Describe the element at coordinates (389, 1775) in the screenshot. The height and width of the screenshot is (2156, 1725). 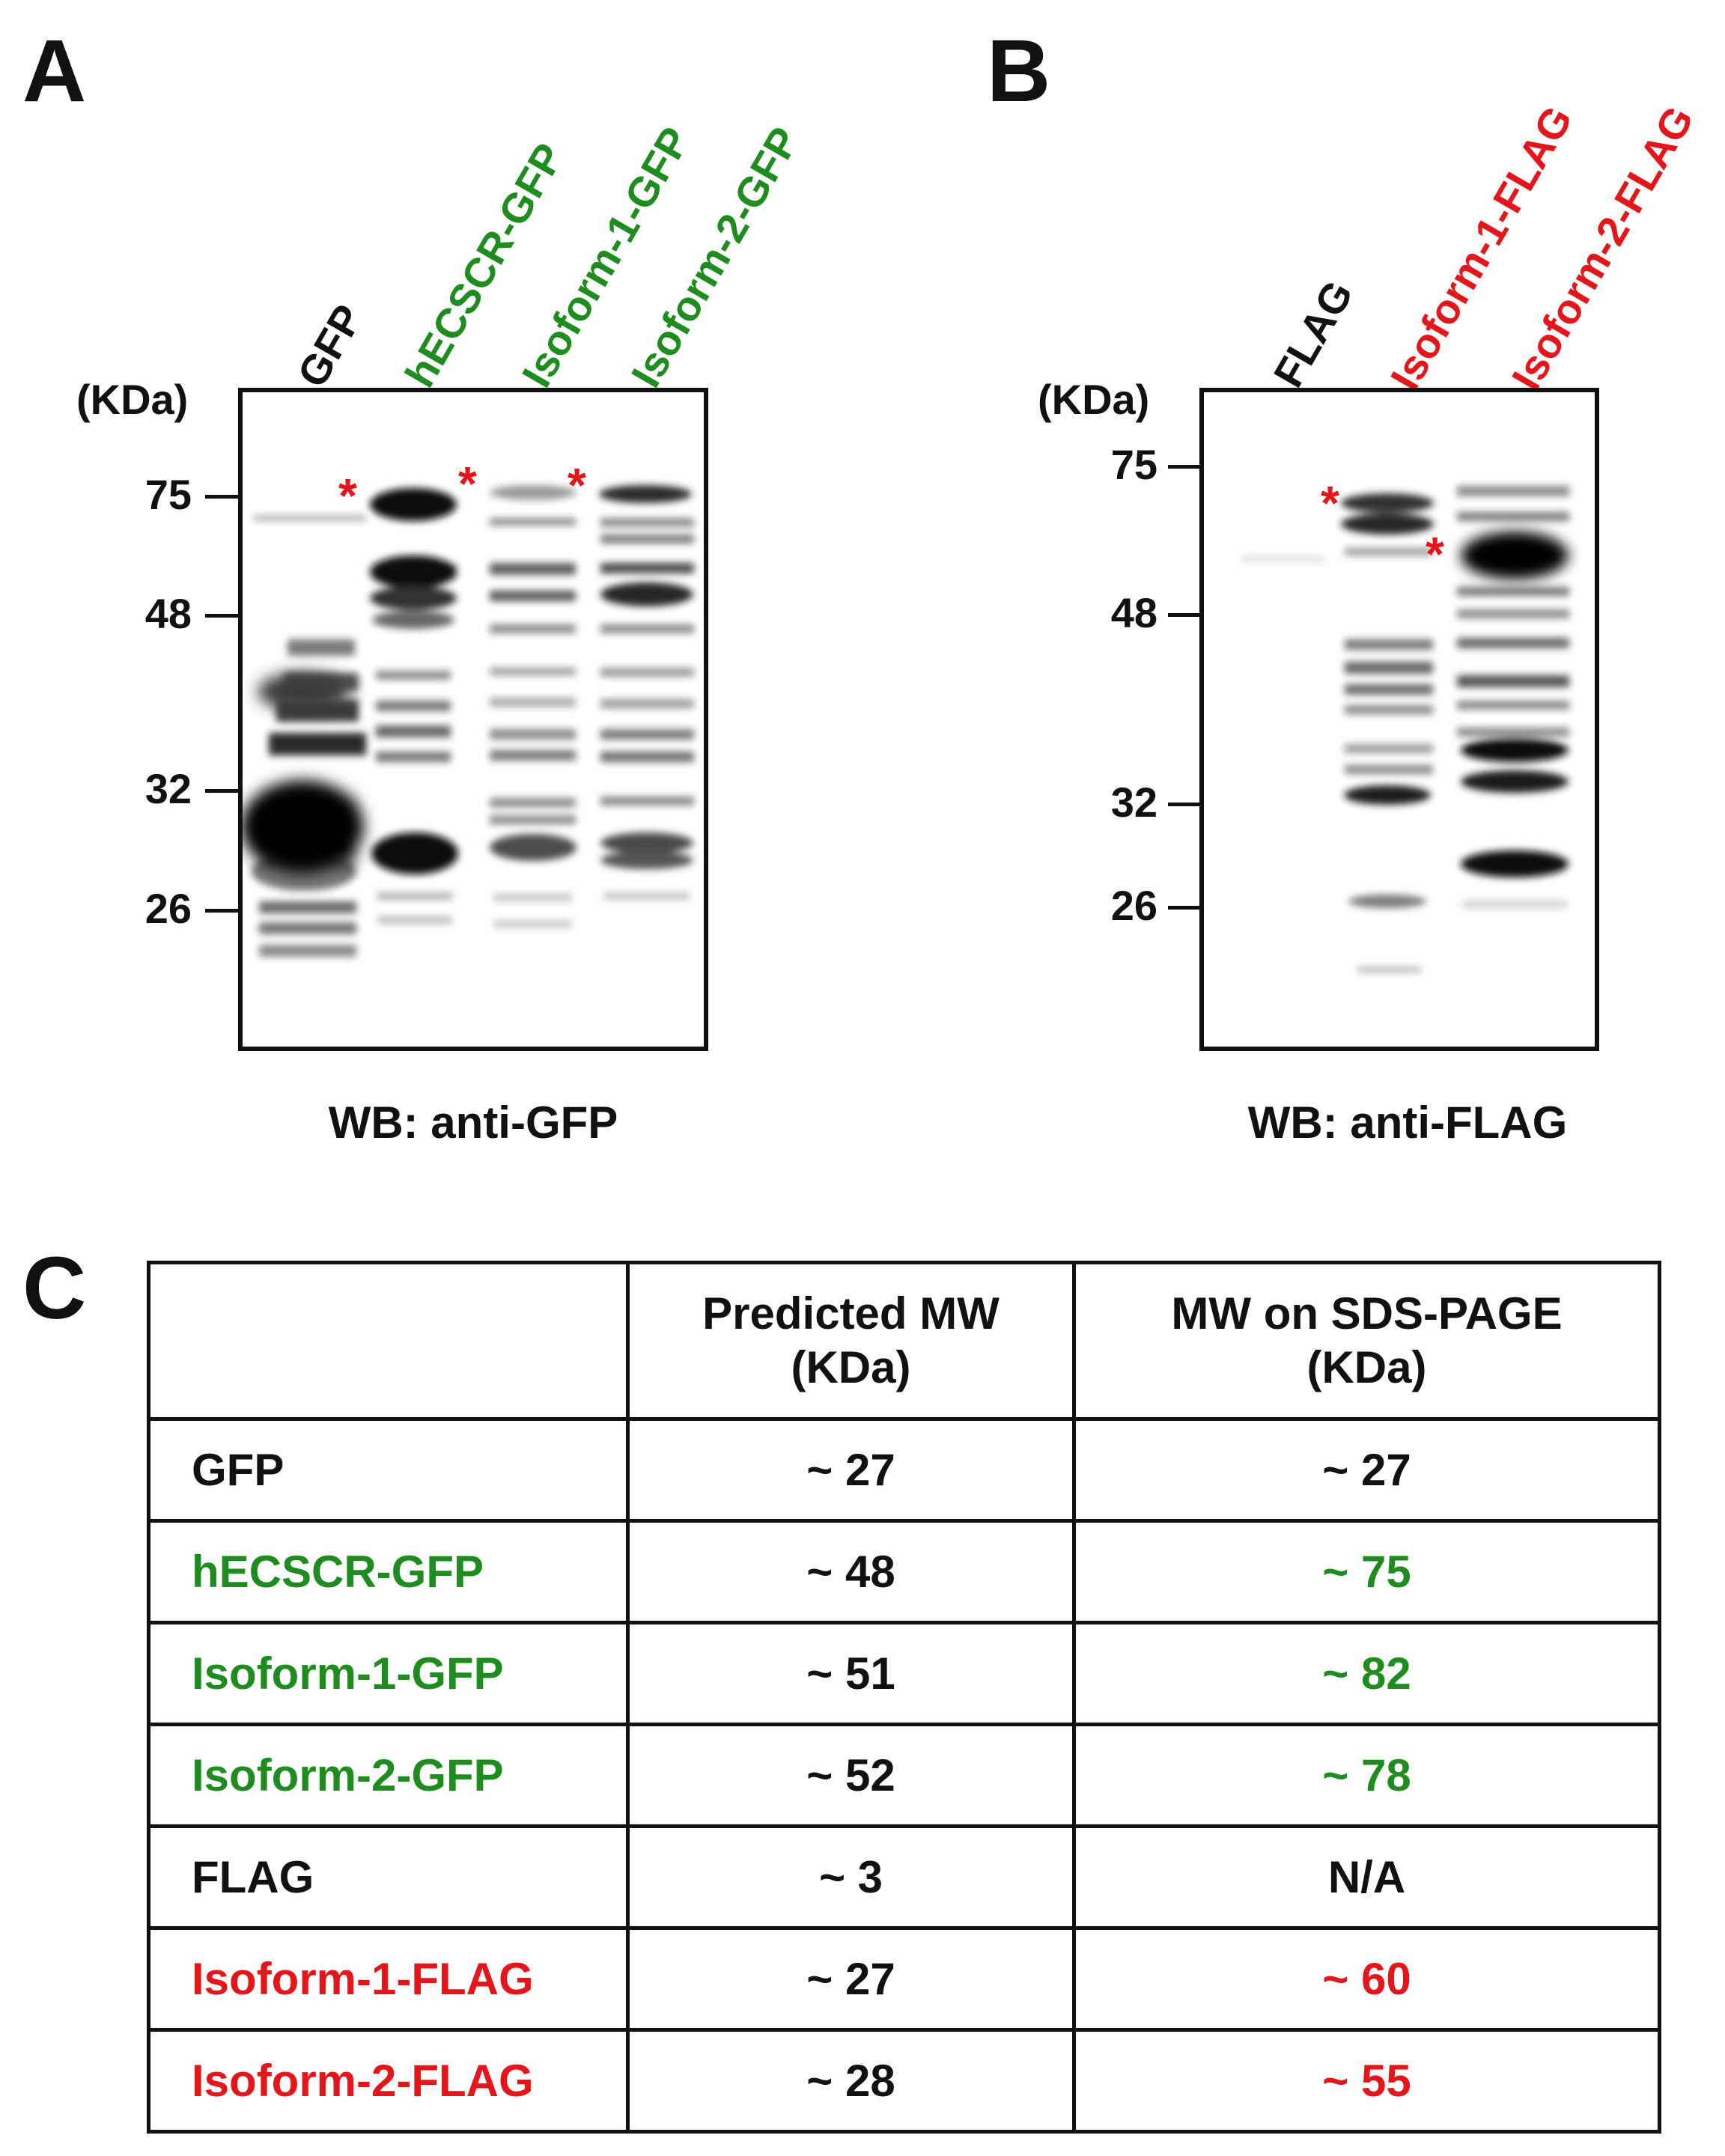
I see `row-name-cell: Isoform-2-GFP` at that location.